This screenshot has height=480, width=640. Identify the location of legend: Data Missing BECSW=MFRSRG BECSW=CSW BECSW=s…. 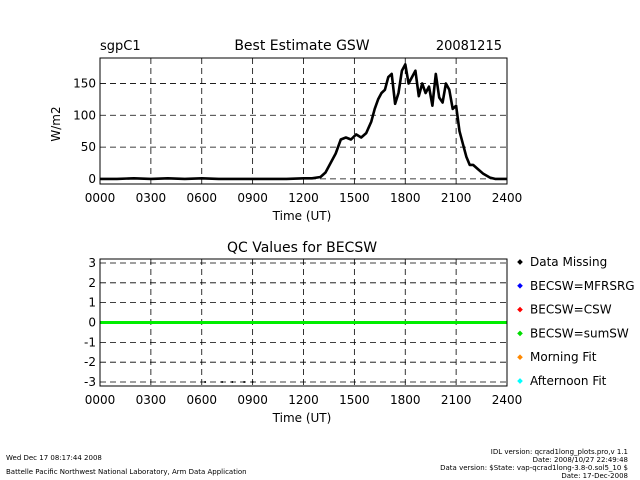
(576, 321).